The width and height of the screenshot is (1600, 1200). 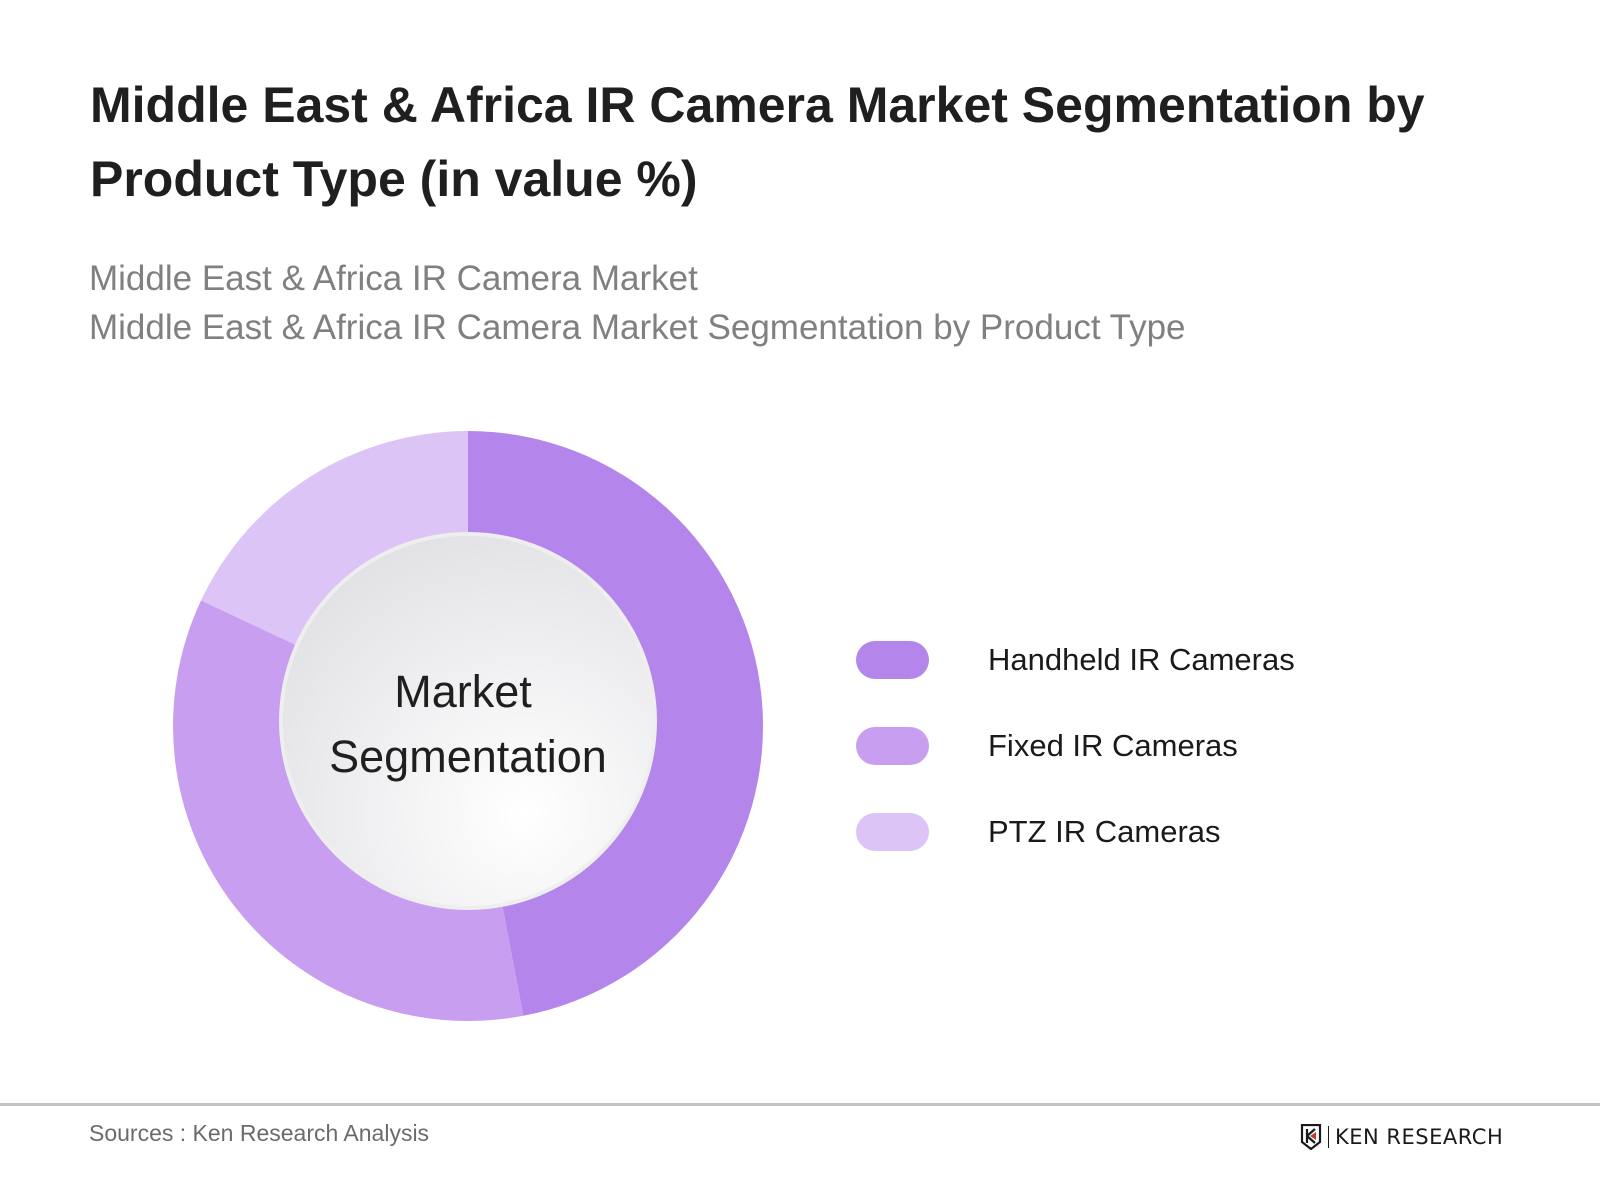 I want to click on center-circle, so click(x=468, y=721).